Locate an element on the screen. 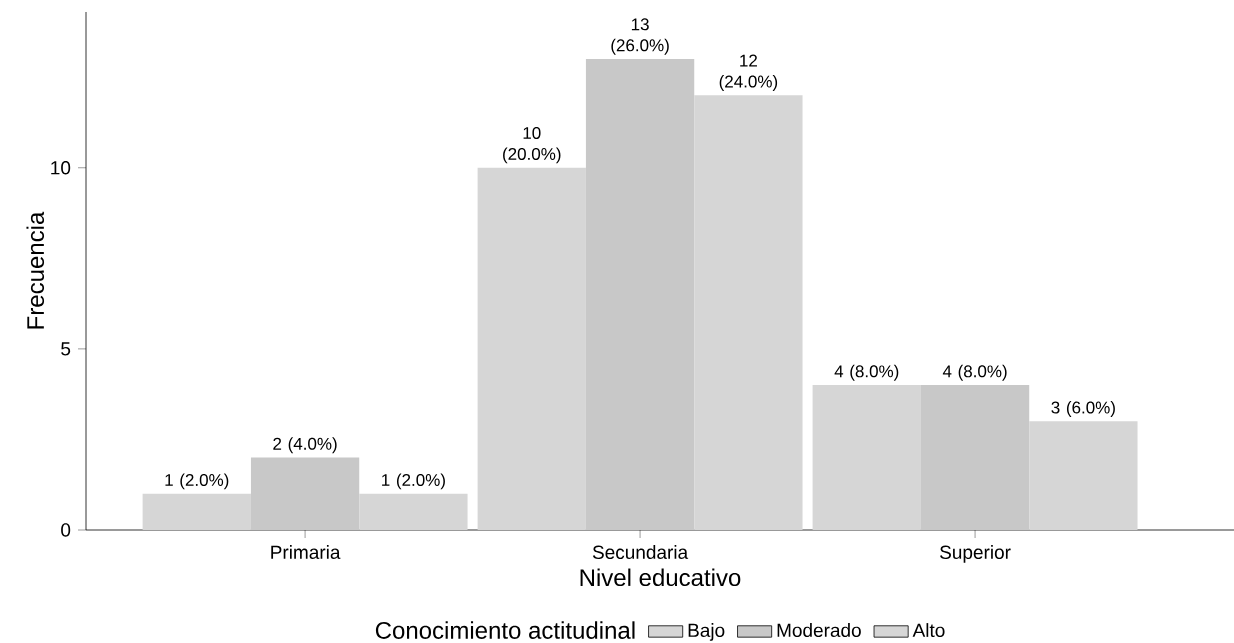 The width and height of the screenshot is (1234, 643). data-label: 12 (24.0%) is located at coordinates (748, 72).